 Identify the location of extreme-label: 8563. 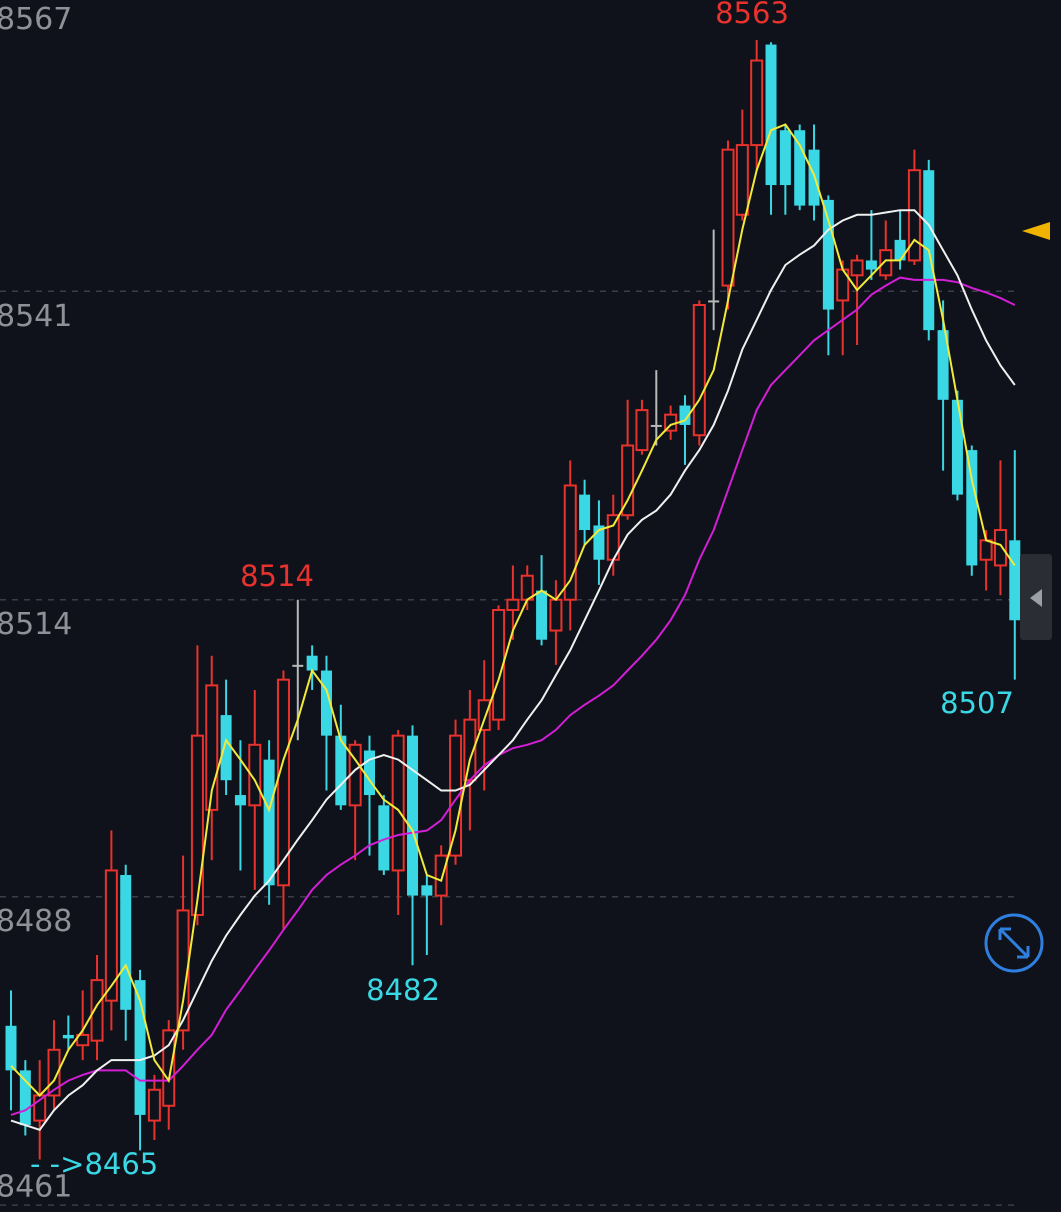
(752, 15).